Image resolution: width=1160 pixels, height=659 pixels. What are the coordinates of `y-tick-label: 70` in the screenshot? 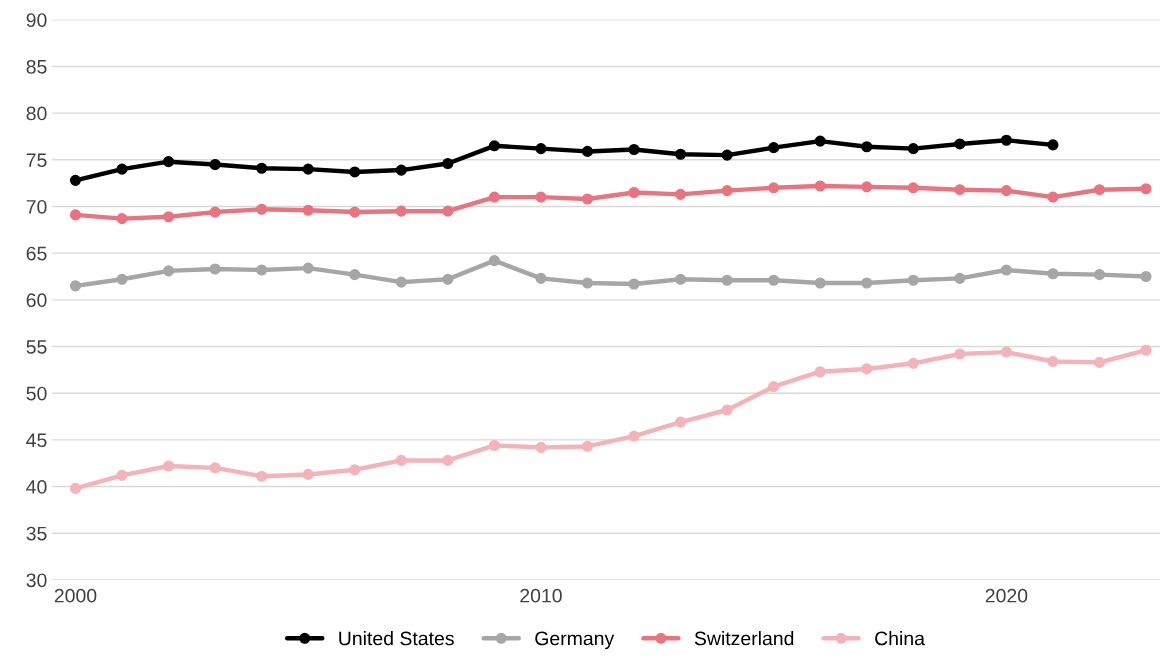 It's located at (36, 206).